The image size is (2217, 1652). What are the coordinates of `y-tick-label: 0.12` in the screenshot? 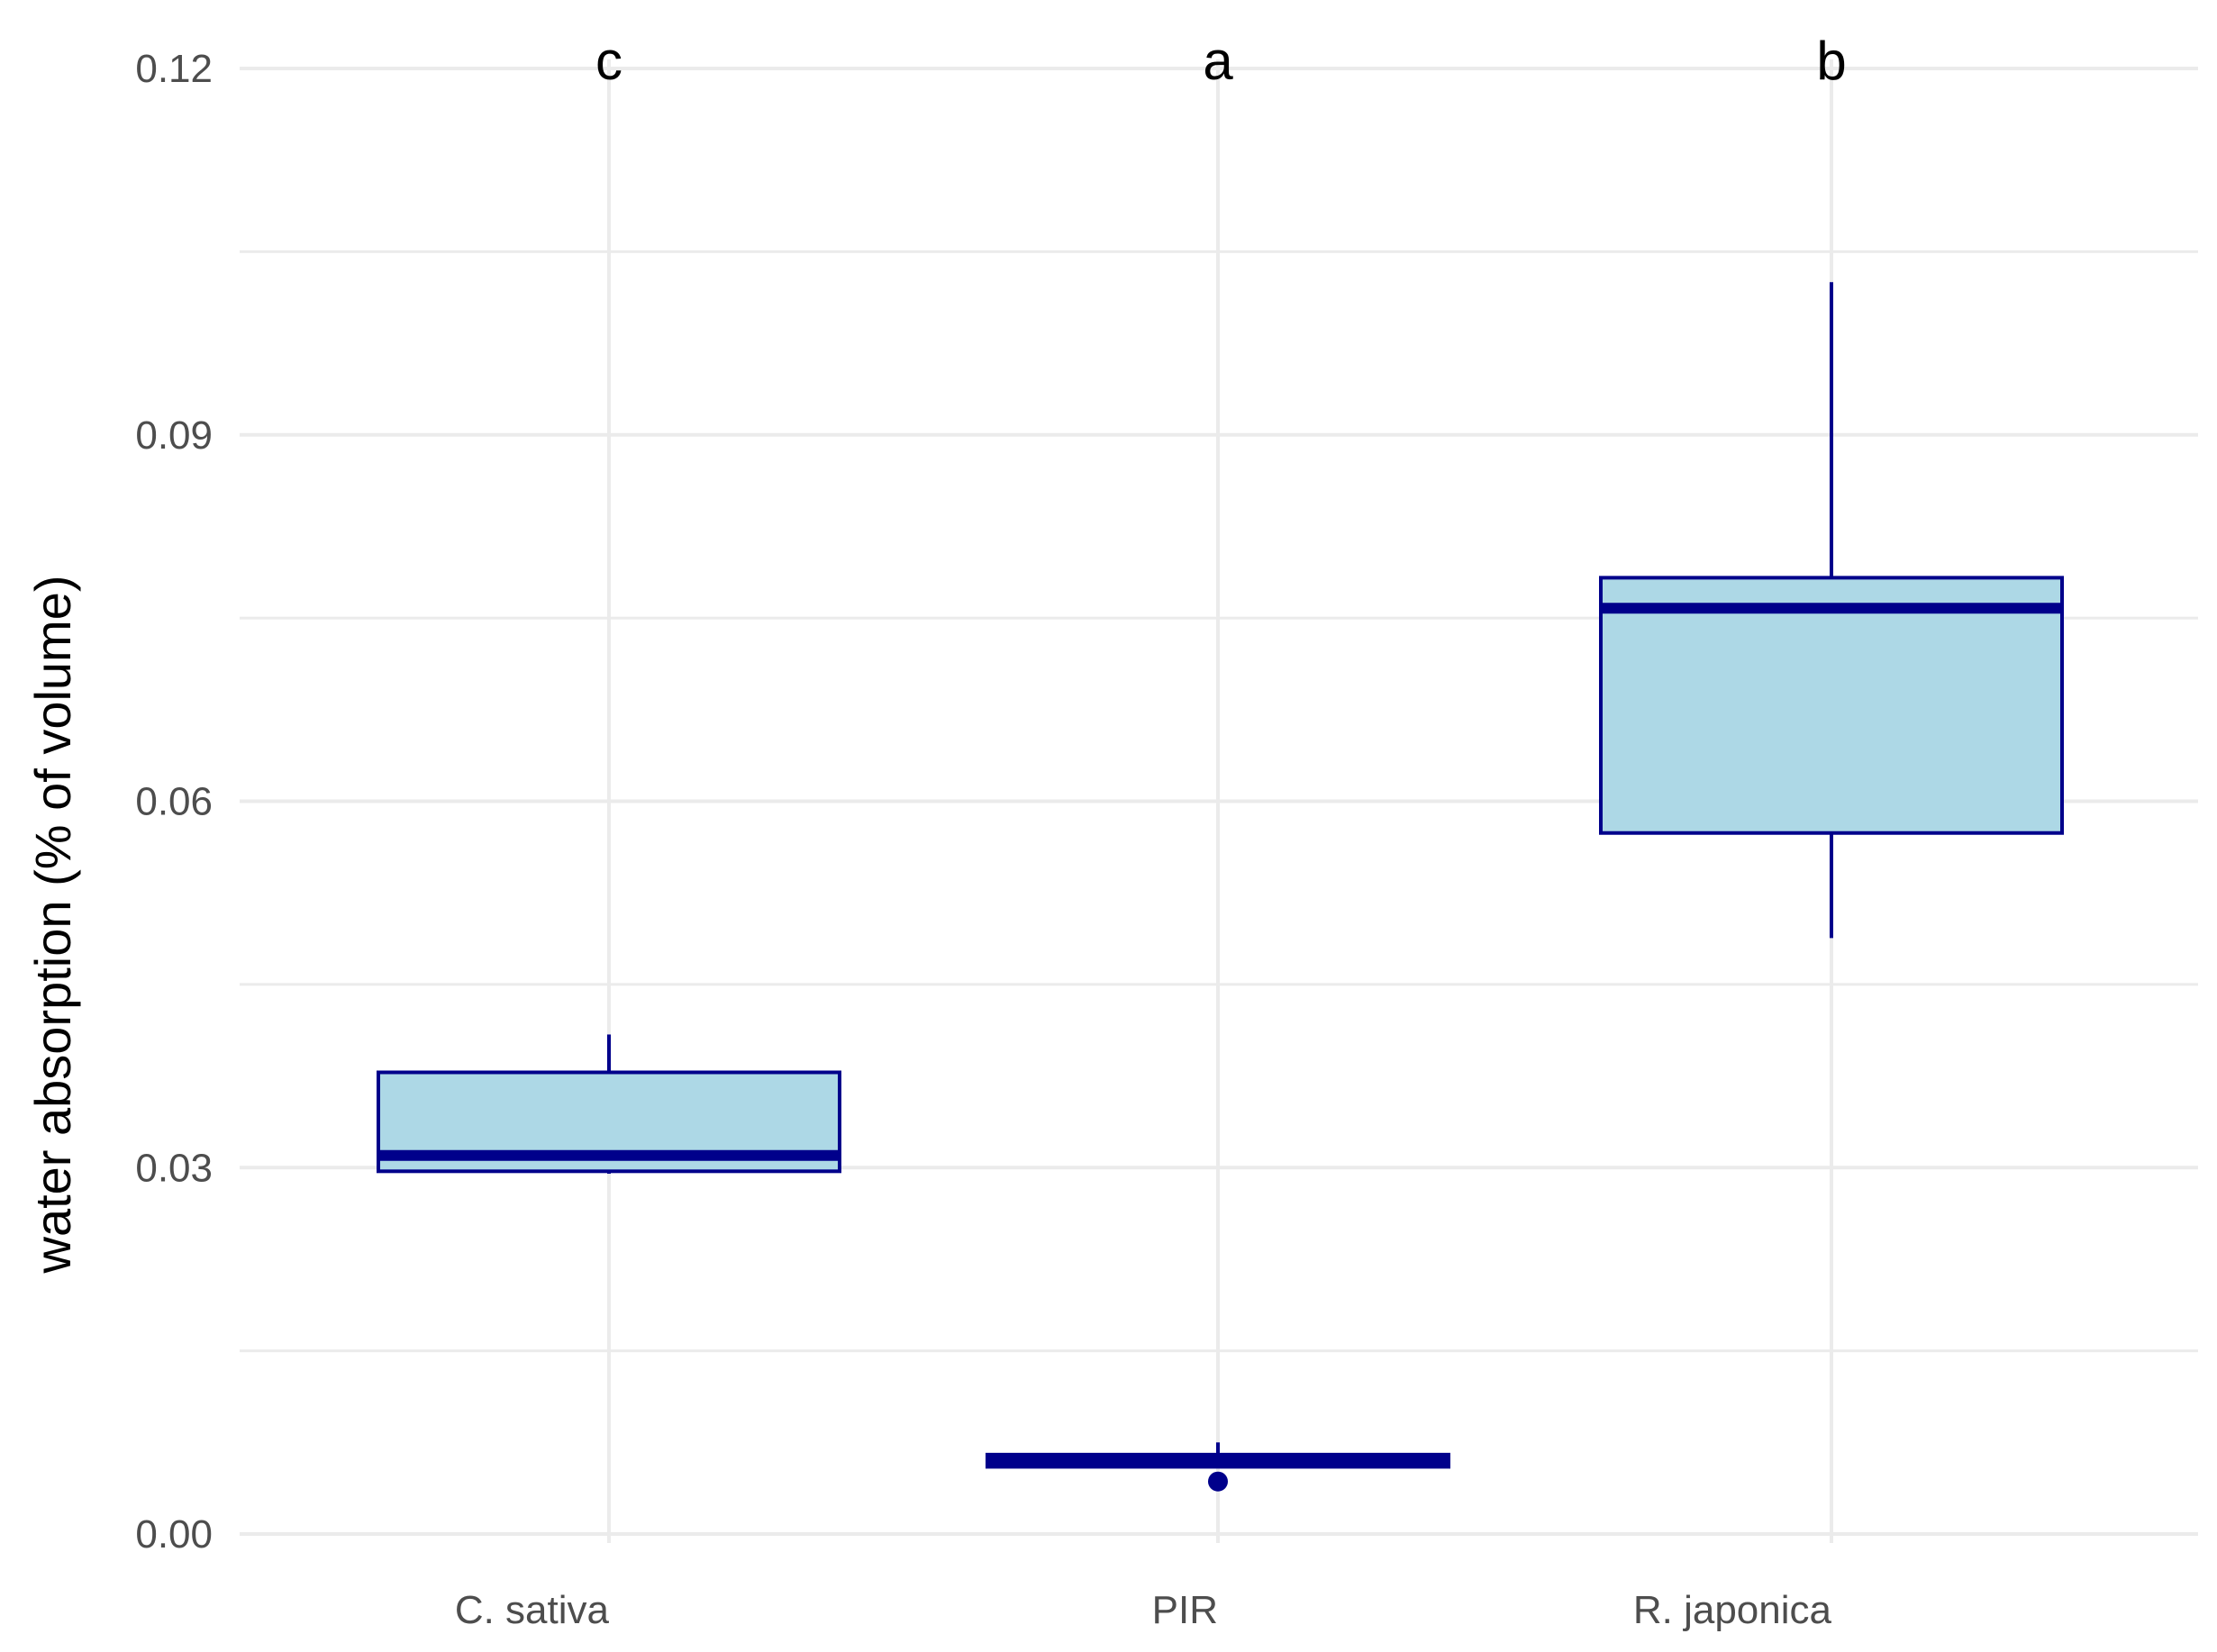 It's located at (174, 69).